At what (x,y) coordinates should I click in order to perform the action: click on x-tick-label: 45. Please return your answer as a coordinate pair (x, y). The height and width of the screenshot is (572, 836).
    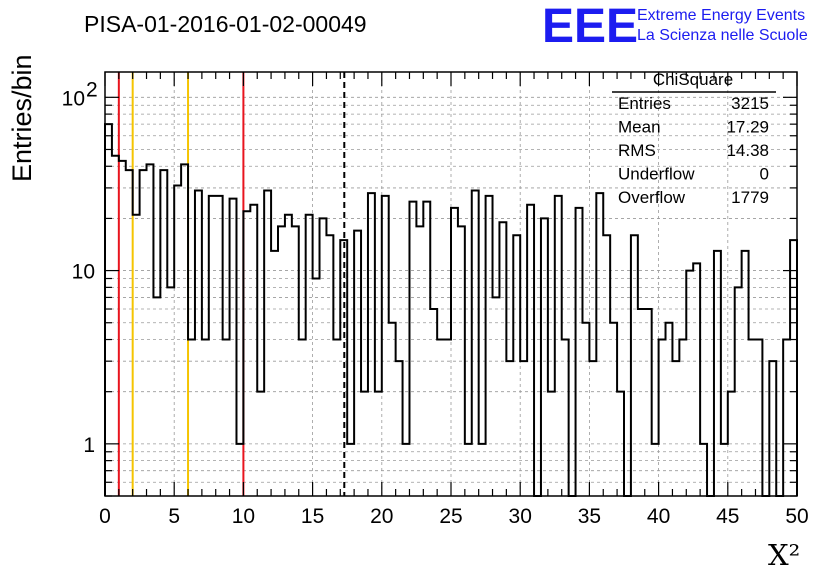
    Looking at the image, I should click on (727, 516).